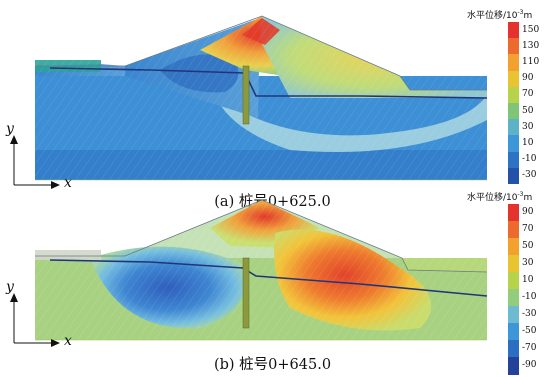 Image resolution: width=545 pixels, height=377 pixels. I want to click on colorbar-strip-a: 150 130 110 90 70 50 30 10 -10 -30, so click(523, 103).